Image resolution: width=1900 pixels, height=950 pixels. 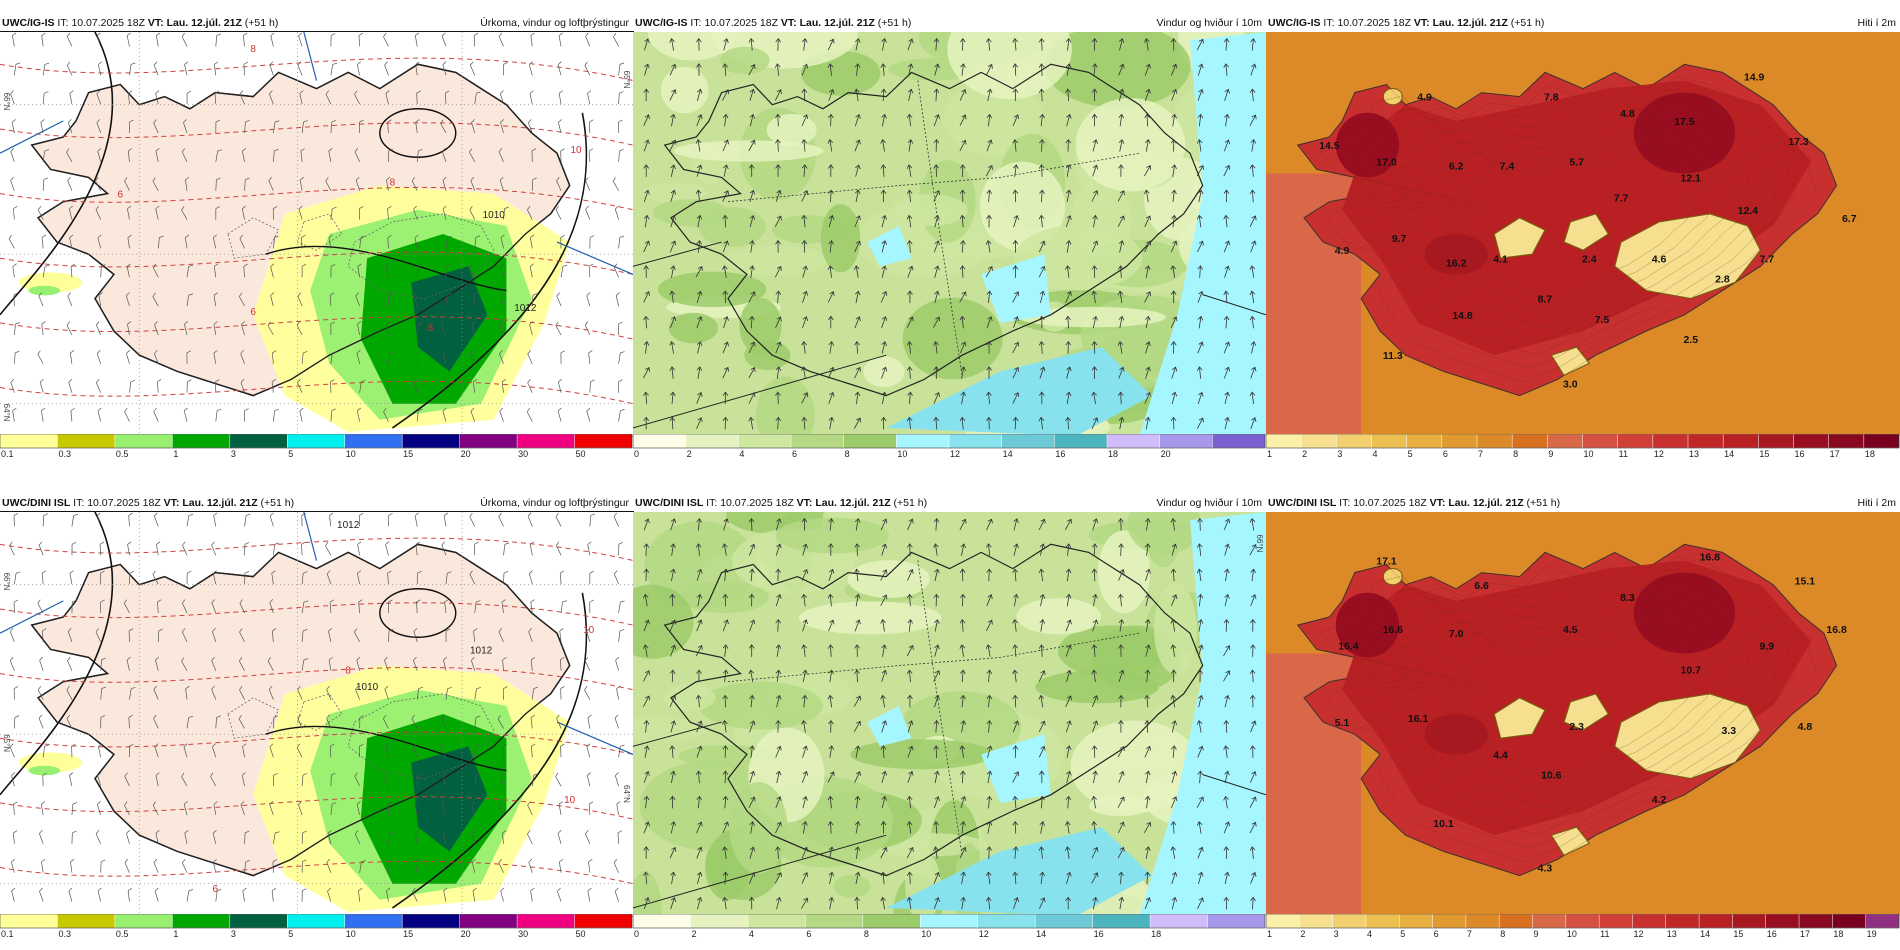 What do you see at coordinates (576, 150) in the screenshot?
I see `map-value-label: 10` at bounding box center [576, 150].